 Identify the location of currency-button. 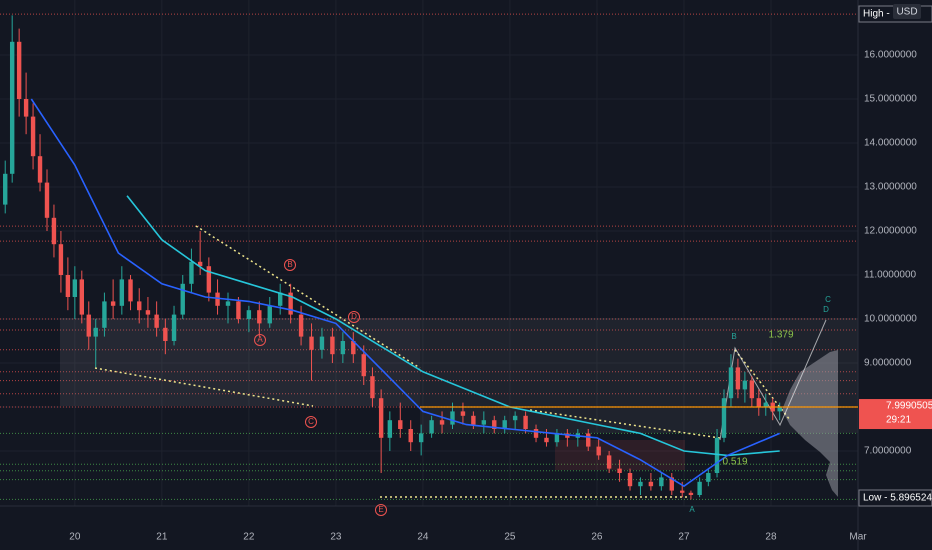
(907, 11).